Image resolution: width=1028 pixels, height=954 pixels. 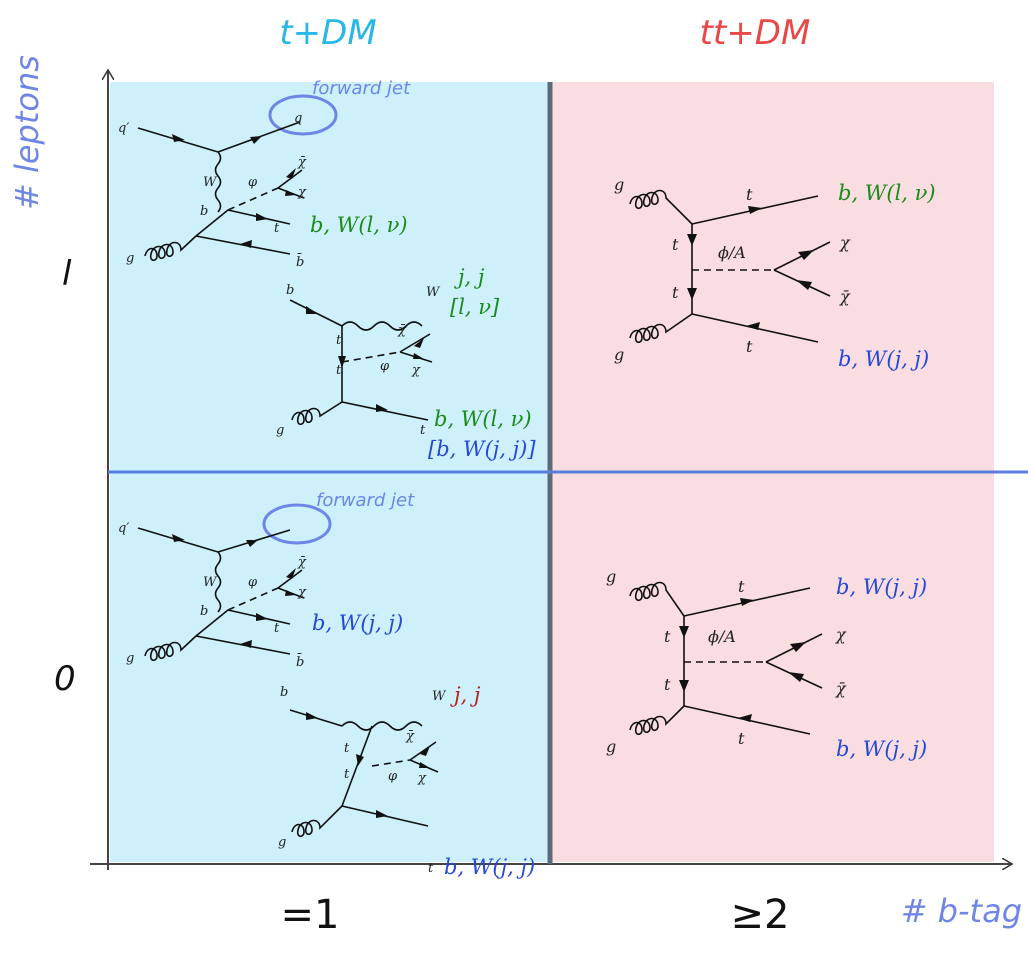 I want to click on decay-br-top: b, W(j, j), so click(x=881, y=587).